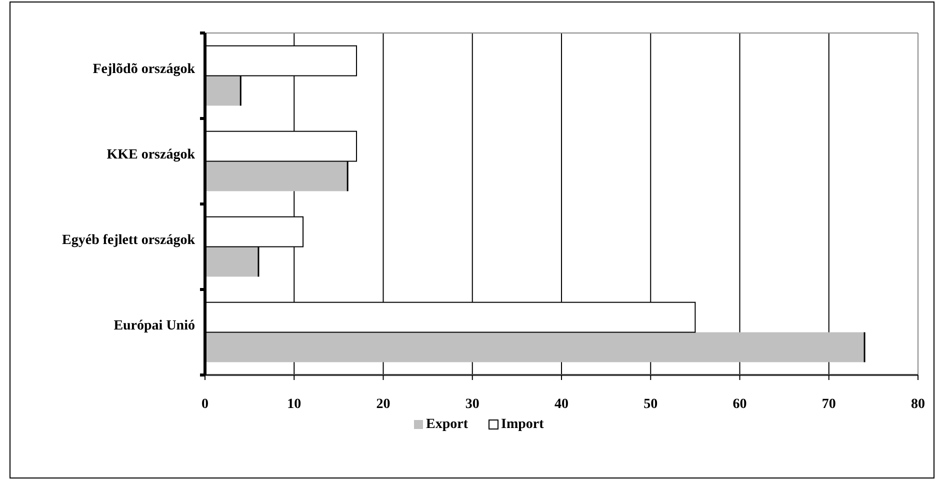 This screenshot has height=481, width=938. What do you see at coordinates (561, 404) in the screenshot?
I see `x-tick-label: 40` at bounding box center [561, 404].